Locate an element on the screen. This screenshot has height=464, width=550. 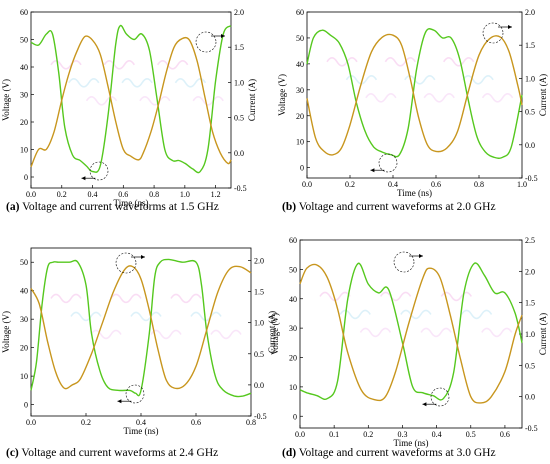
y-tick-label: 60 is located at coordinates (24, 12).